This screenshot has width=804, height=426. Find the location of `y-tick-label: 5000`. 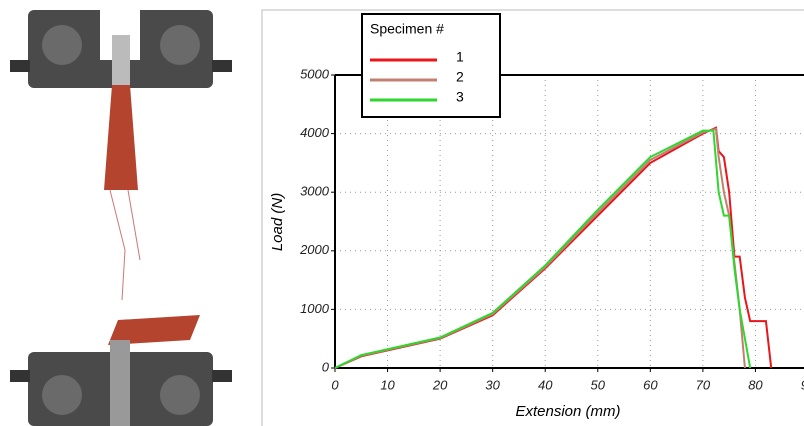

y-tick-label: 5000 is located at coordinates (315, 73).